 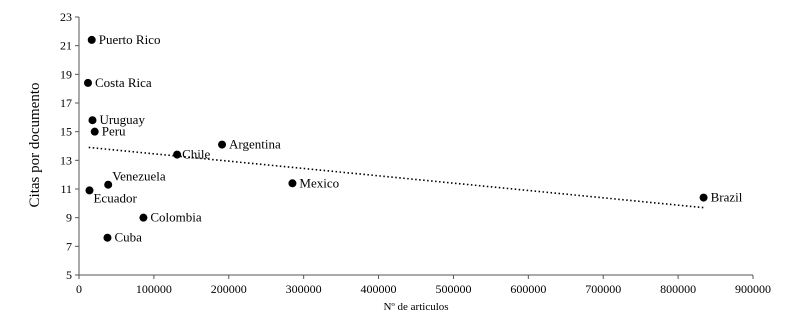 I want to click on point-label: Peru, so click(x=114, y=131).